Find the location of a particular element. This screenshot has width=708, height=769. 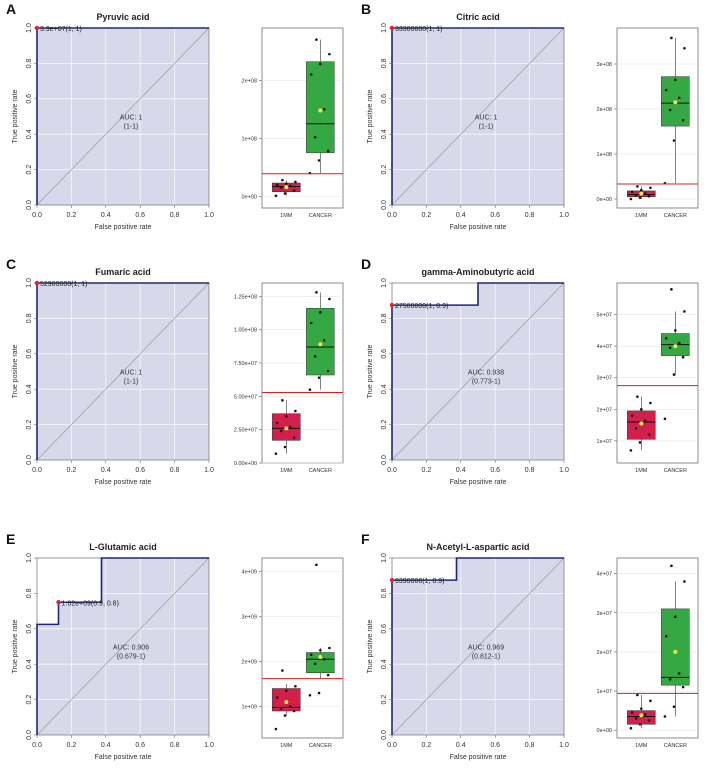

boxplot-y-tick-label: 3e+08 is located at coordinates (604, 65).